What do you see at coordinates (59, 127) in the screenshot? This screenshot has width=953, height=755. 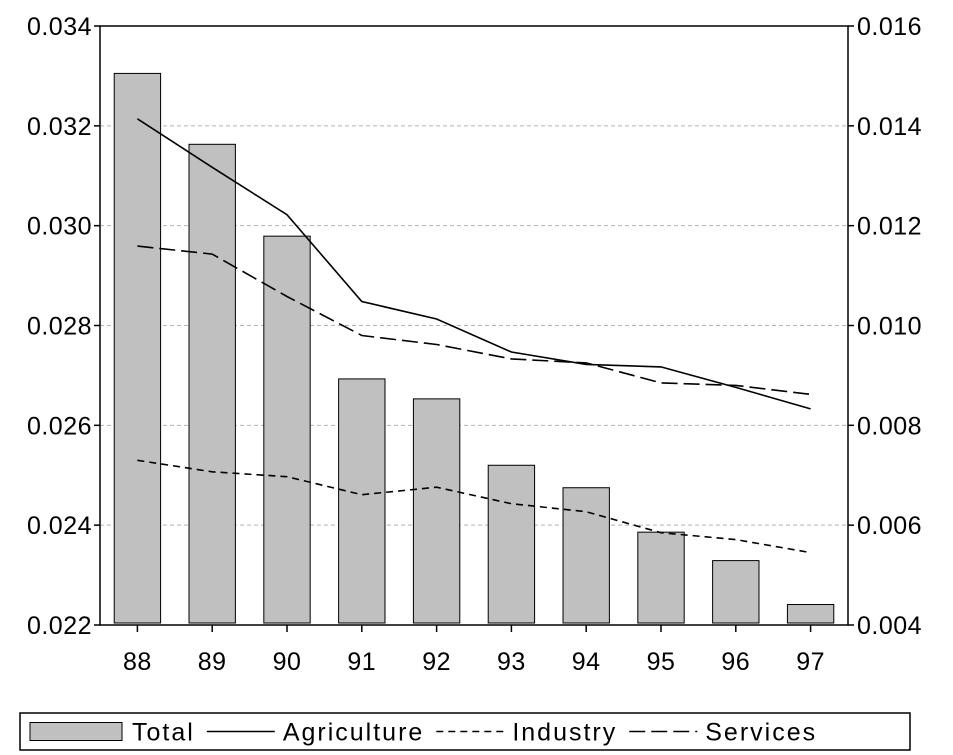 I see `left-axis-tick-label: 0.032` at bounding box center [59, 127].